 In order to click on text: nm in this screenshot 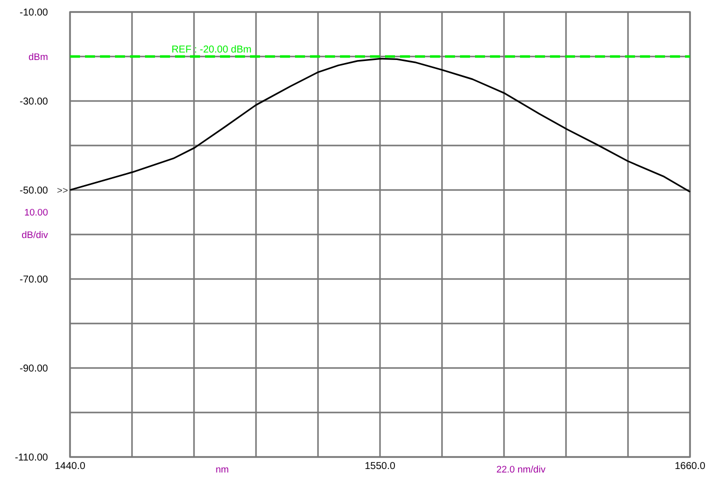, I will do `click(222, 470)`.